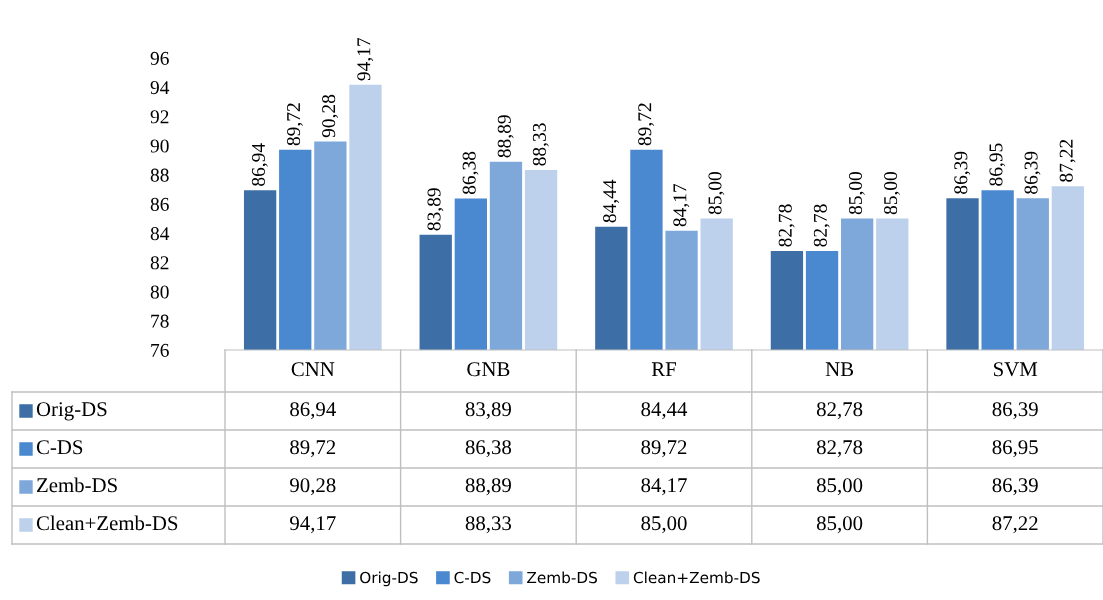 The height and width of the screenshot is (600, 1103). What do you see at coordinates (505, 136) in the screenshot?
I see `text: 88,89` at bounding box center [505, 136].